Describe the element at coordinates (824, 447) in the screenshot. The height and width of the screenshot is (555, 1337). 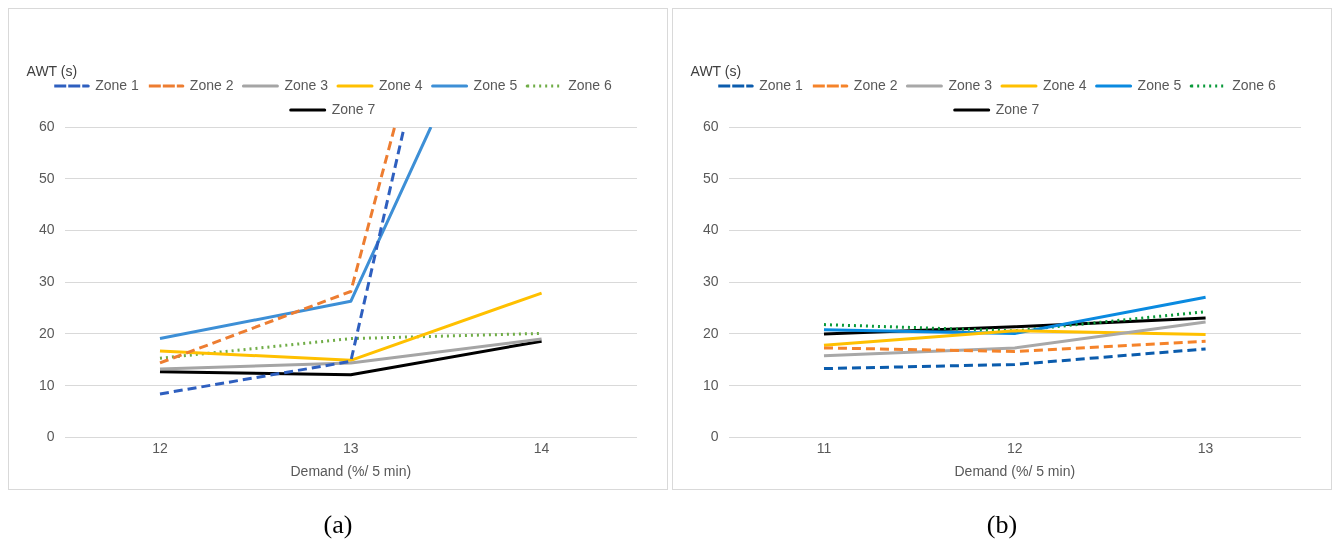
I see `x-tick-label: 11` at that location.